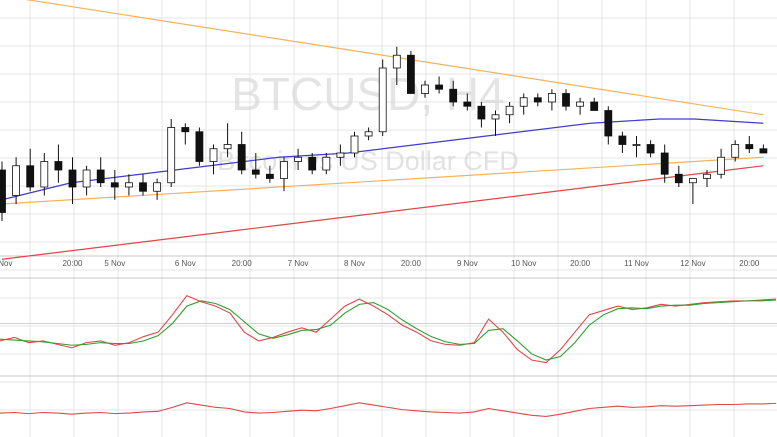 The height and width of the screenshot is (437, 777). Describe the element at coordinates (523, 263) in the screenshot. I see `x-axis-label: 10 Nov` at that location.